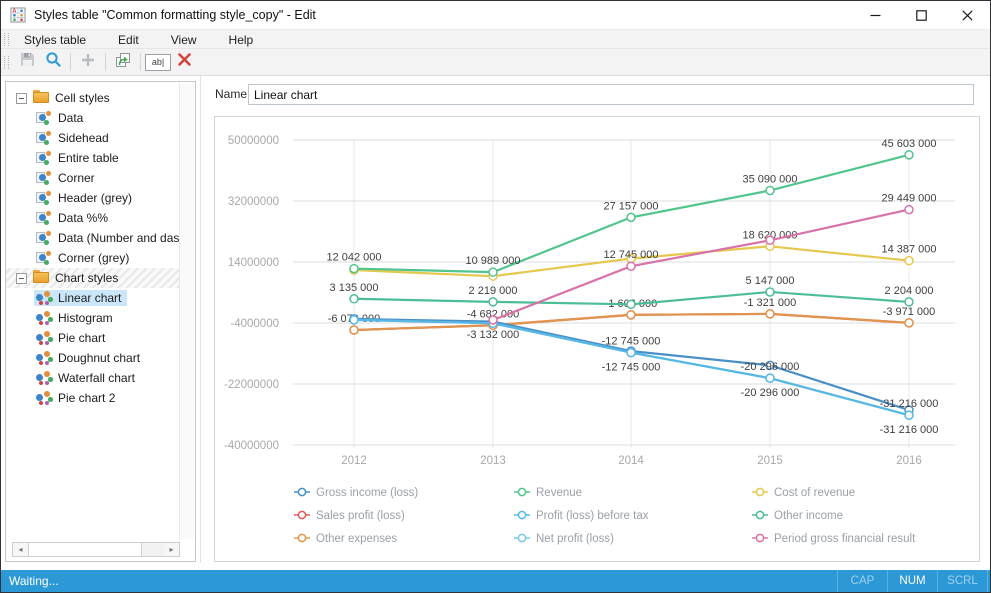 This screenshot has height=593, width=991. I want to click on legend-item-net-profit-loss: Net profit (loss), so click(564, 539).